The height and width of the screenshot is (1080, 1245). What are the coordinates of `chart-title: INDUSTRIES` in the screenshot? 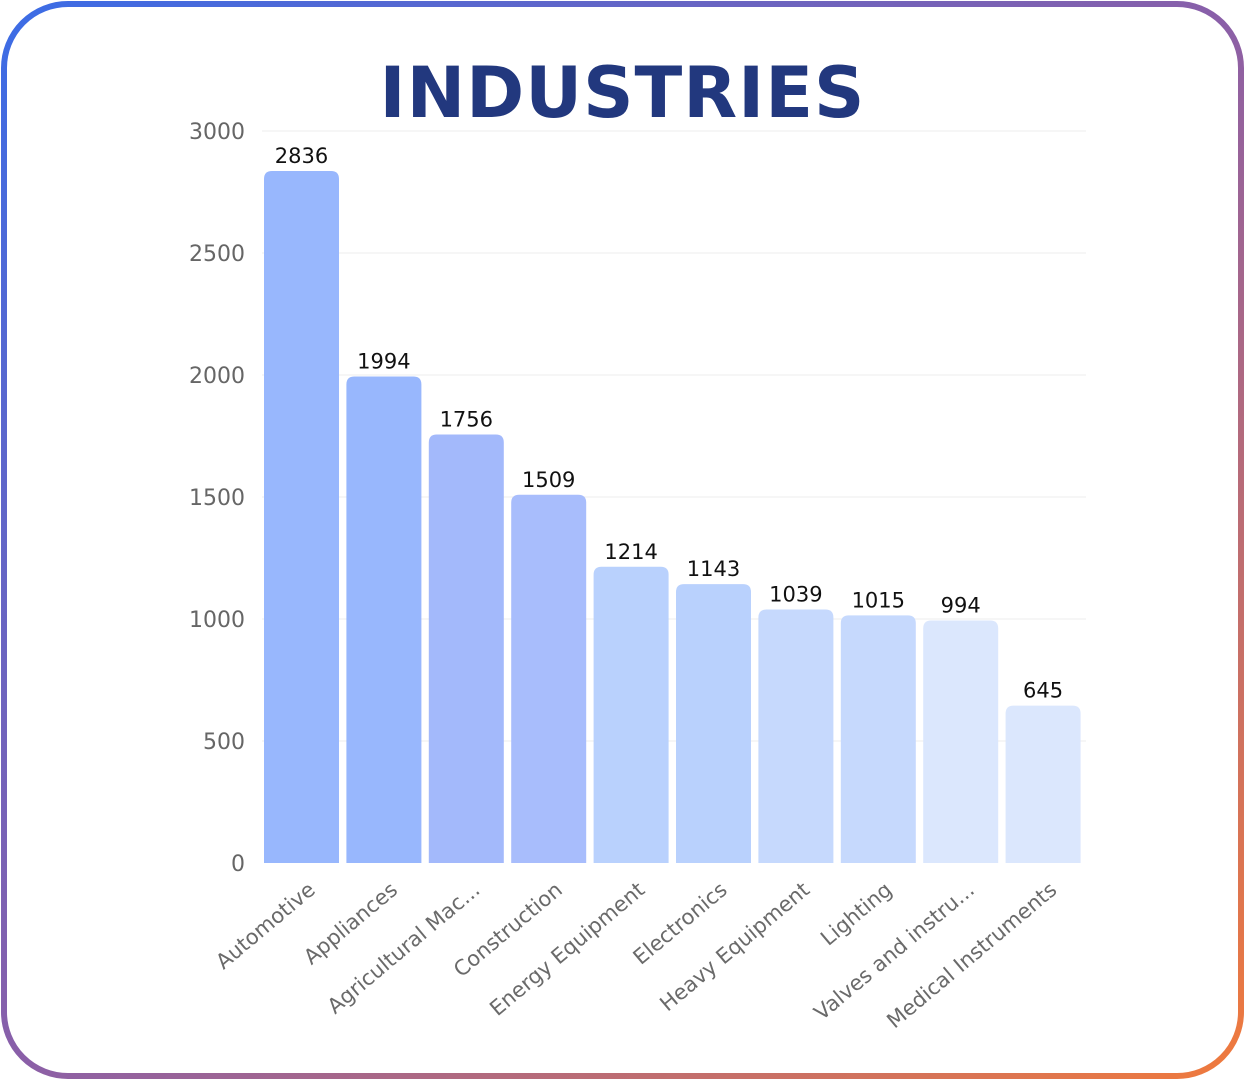 It's located at (622, 93).